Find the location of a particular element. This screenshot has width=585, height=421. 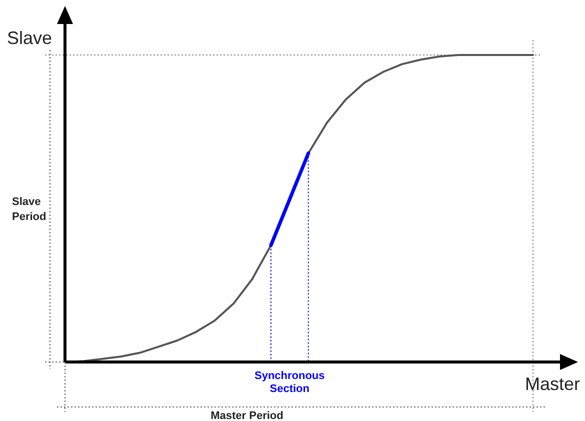

x-axis-title: Master is located at coordinates (552, 384).